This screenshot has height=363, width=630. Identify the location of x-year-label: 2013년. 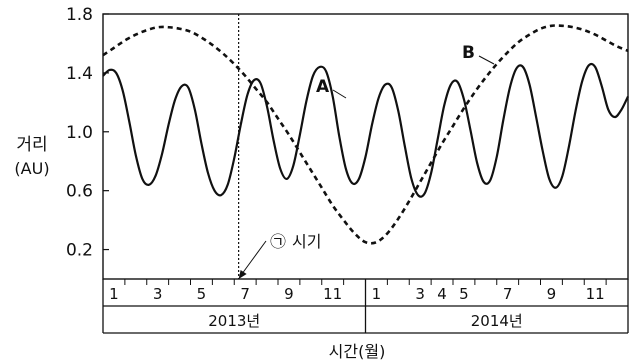
(234, 321).